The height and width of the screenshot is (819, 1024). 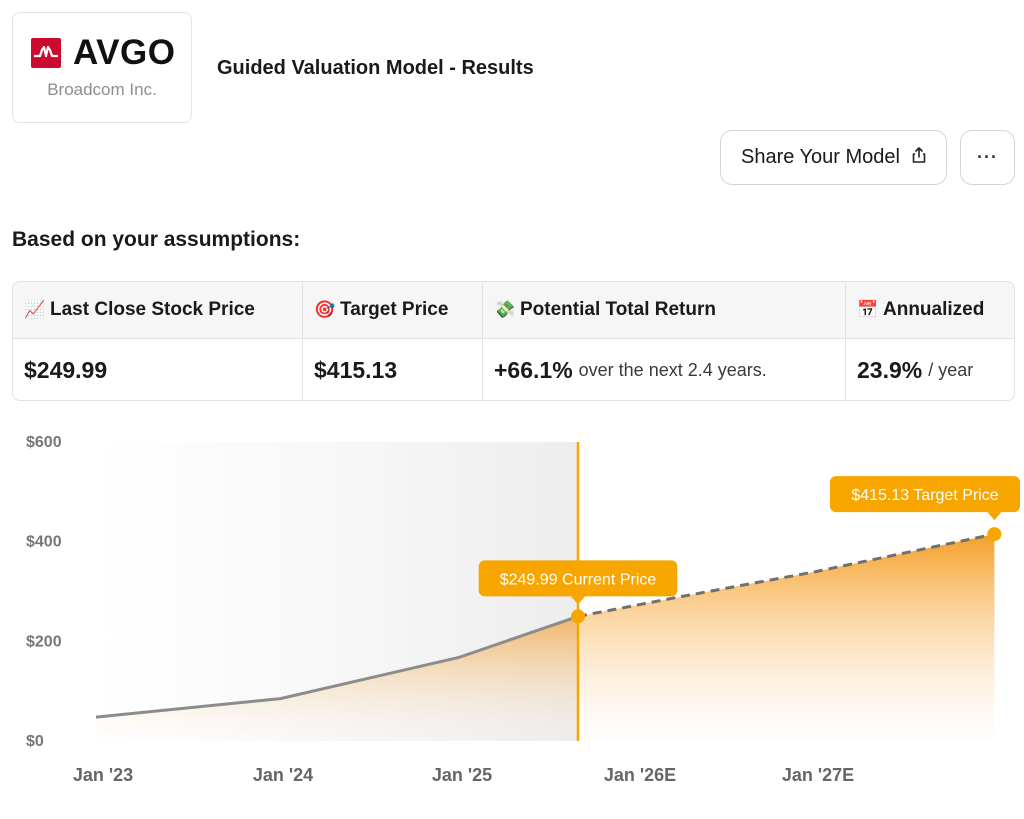 I want to click on more-options-button: ···, so click(x=987, y=157).